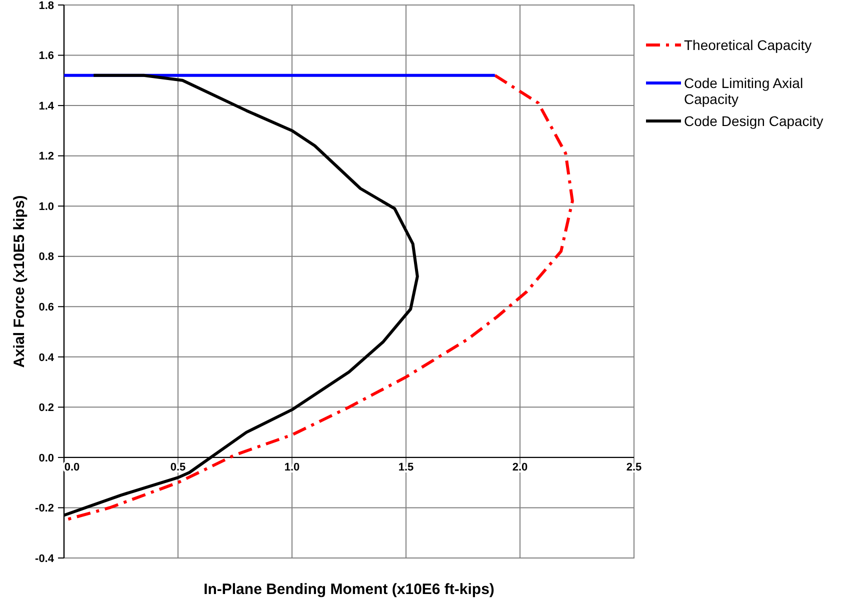  Describe the element at coordinates (46, 408) in the screenshot. I see `y-tick-label: 0.2` at that location.